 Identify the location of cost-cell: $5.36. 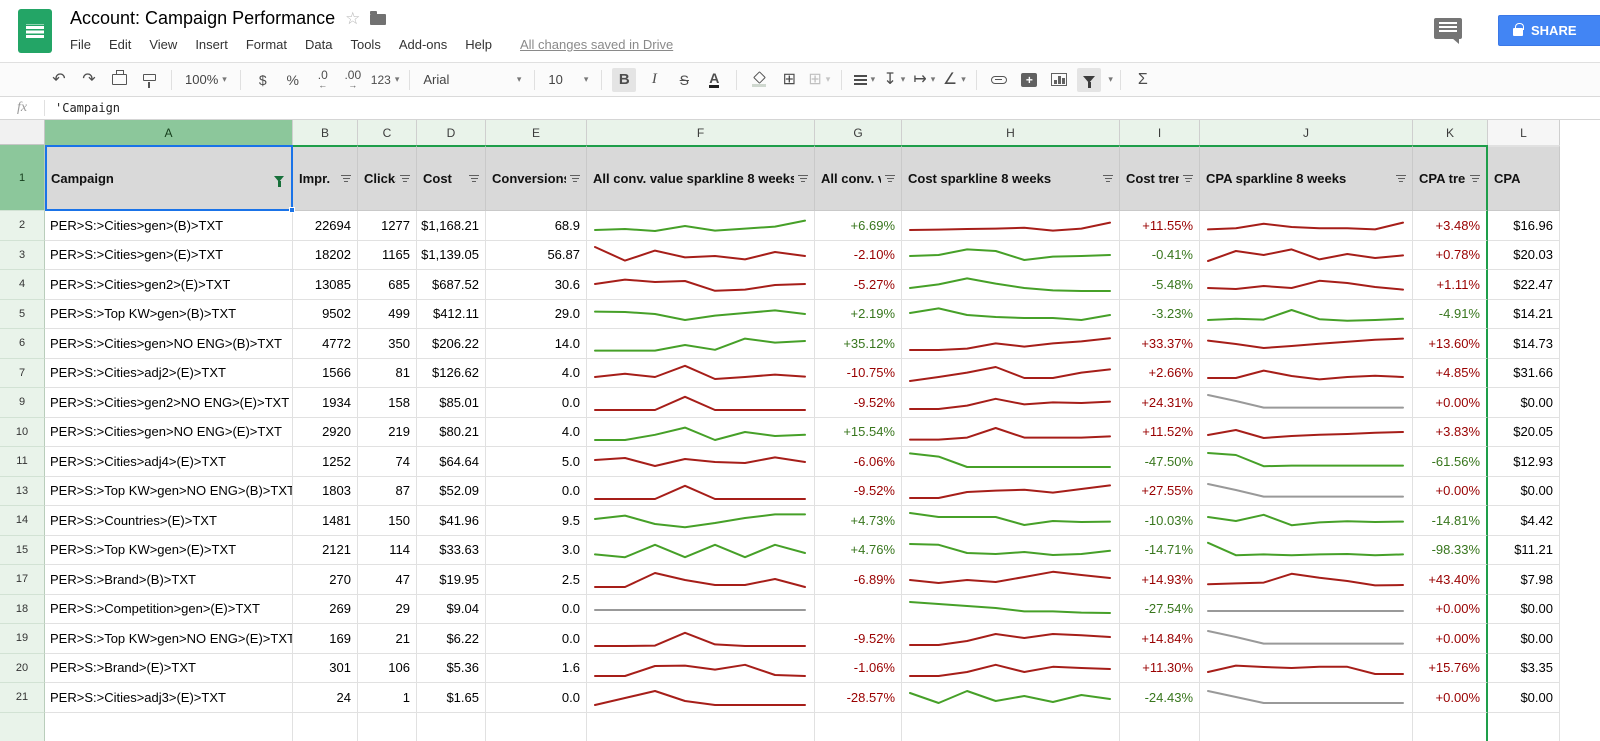
(451, 668).